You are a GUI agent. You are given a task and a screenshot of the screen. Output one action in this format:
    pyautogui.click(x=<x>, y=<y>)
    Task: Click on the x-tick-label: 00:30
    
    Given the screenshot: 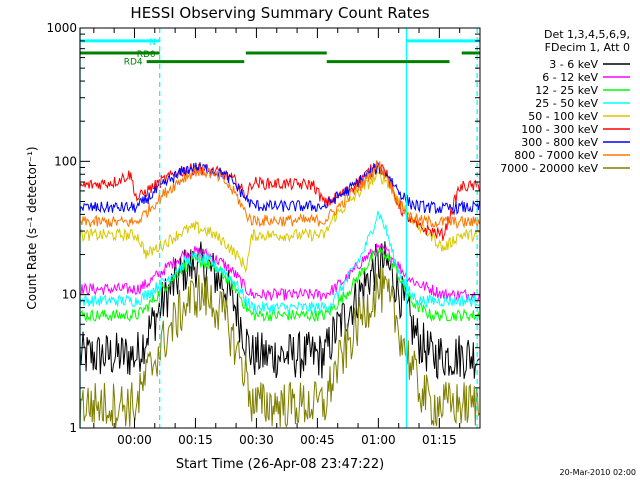 What is the action you would take?
    pyautogui.click(x=256, y=440)
    